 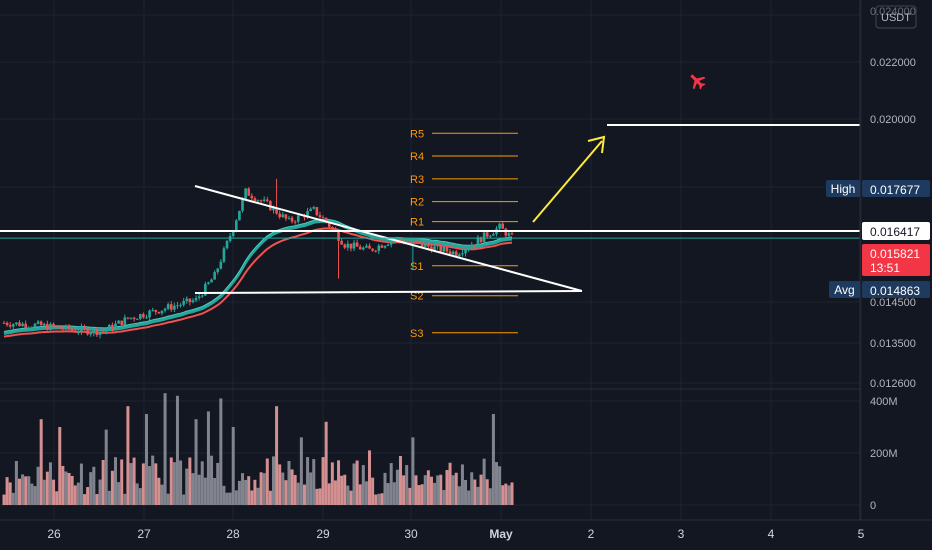 What do you see at coordinates (388, 292) in the screenshot?
I see `trendline-support` at bounding box center [388, 292].